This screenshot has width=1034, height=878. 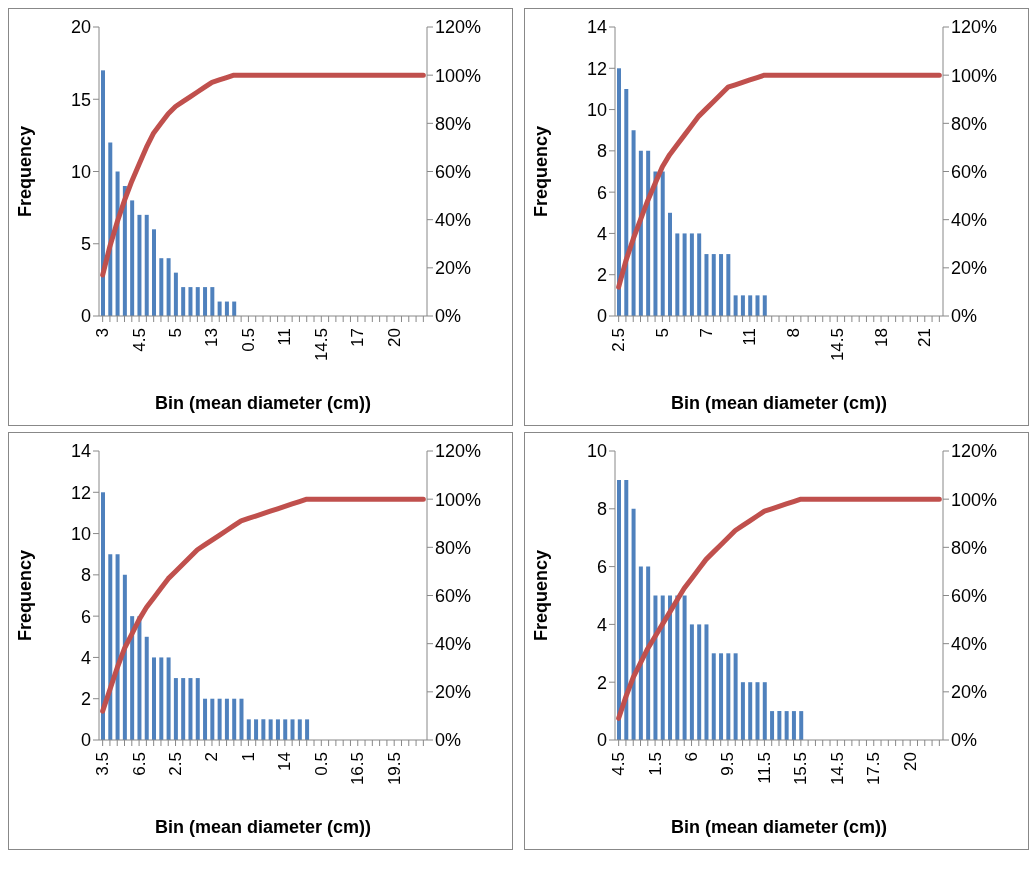 I want to click on y-tick-label: 14, so click(x=596, y=27).